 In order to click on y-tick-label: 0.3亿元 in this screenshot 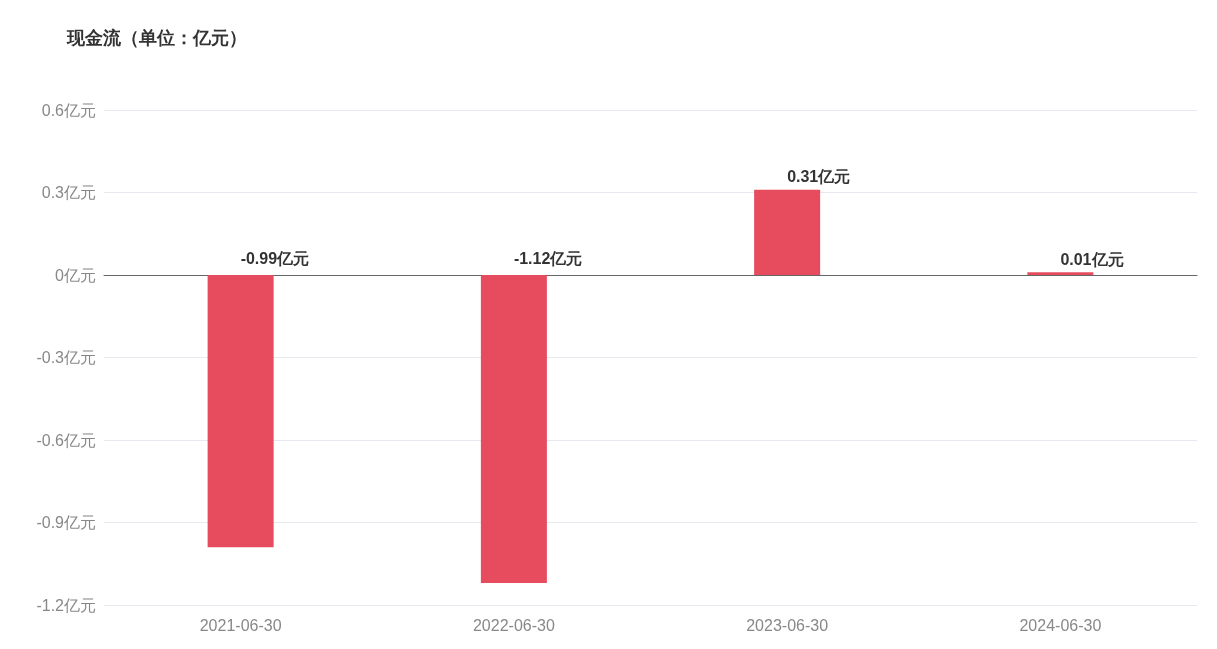, I will do `click(68, 192)`.